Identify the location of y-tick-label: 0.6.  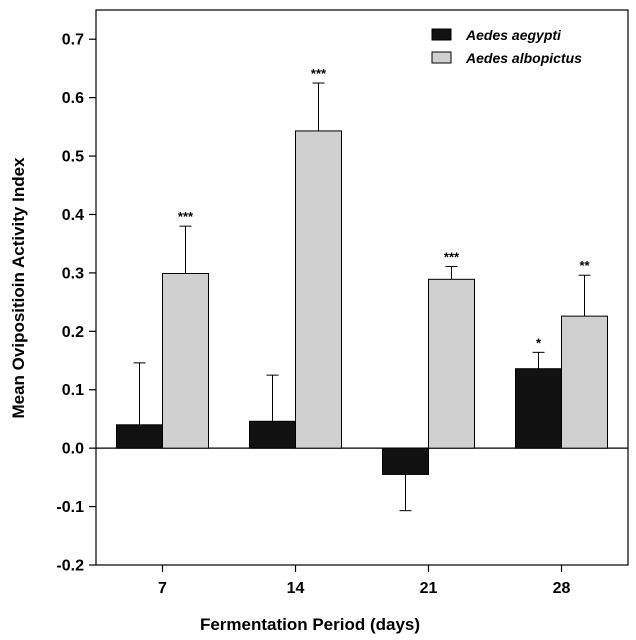
(73, 98).